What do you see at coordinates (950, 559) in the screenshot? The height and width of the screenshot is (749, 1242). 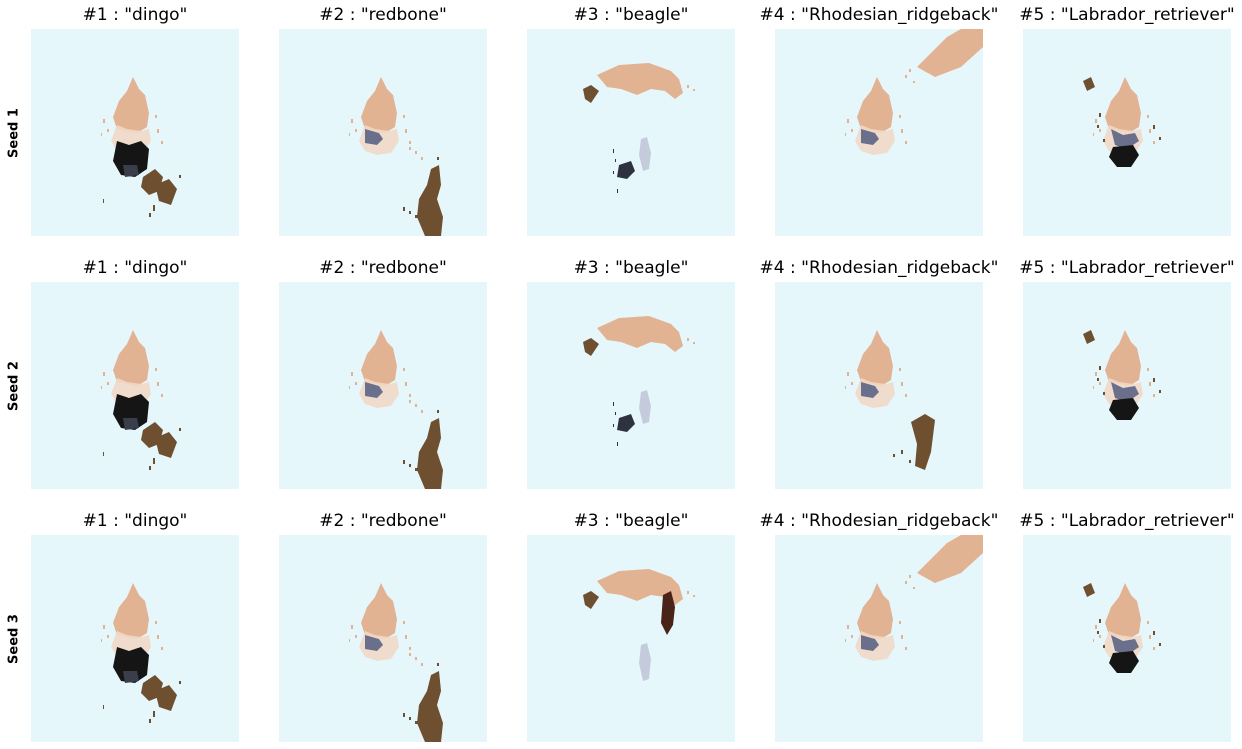 I see `arm-region` at bounding box center [950, 559].